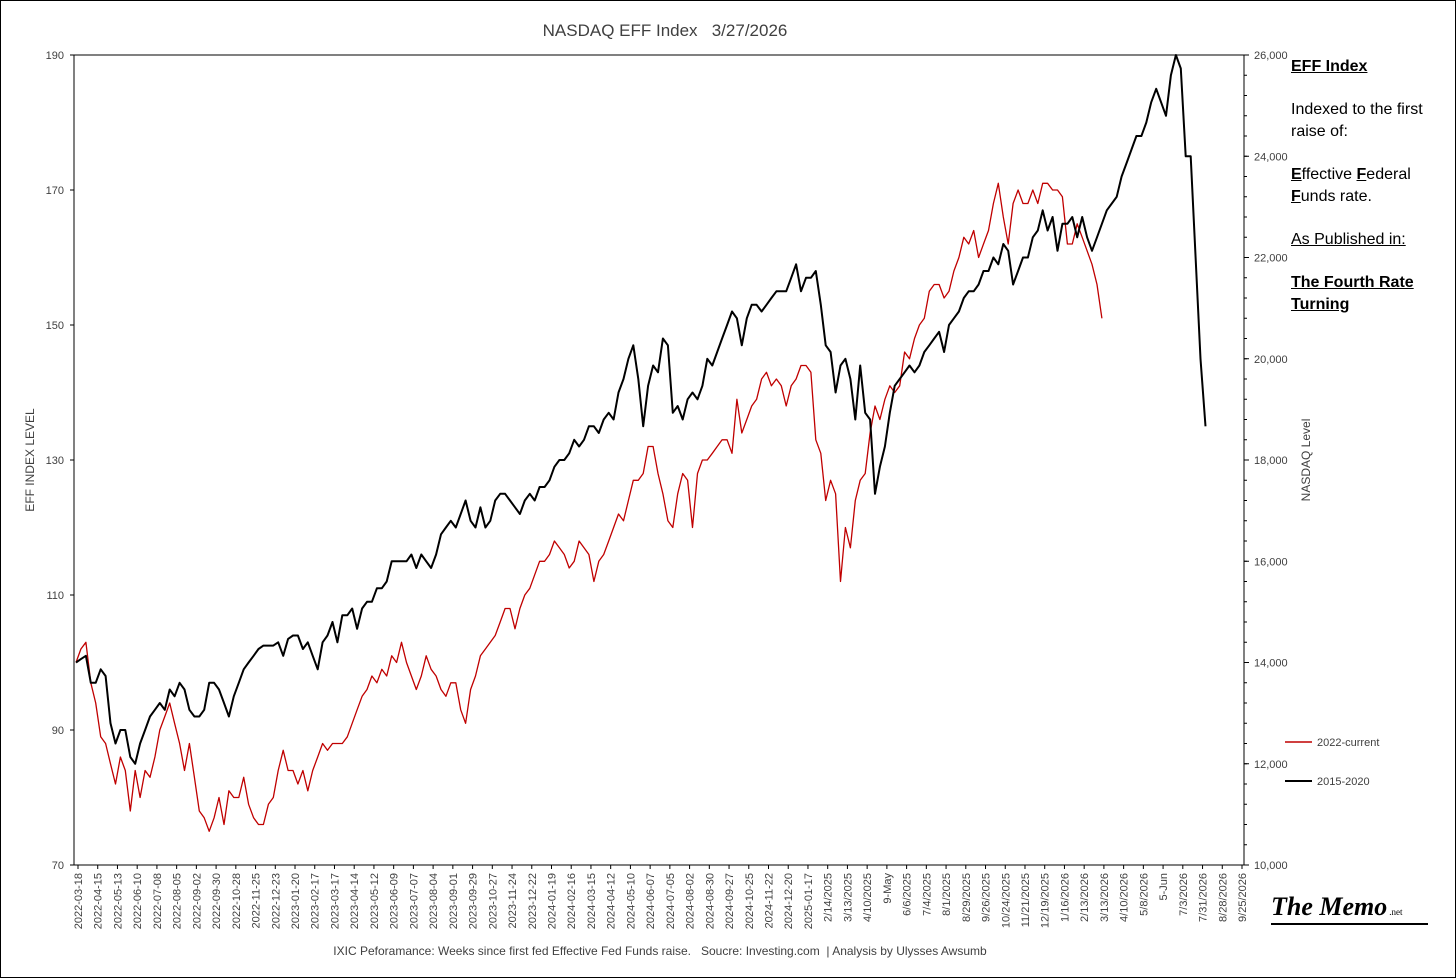 This screenshot has height=978, width=1456. Describe the element at coordinates (1348, 743) in the screenshot. I see `legend-label-2022: 2022-current` at that location.